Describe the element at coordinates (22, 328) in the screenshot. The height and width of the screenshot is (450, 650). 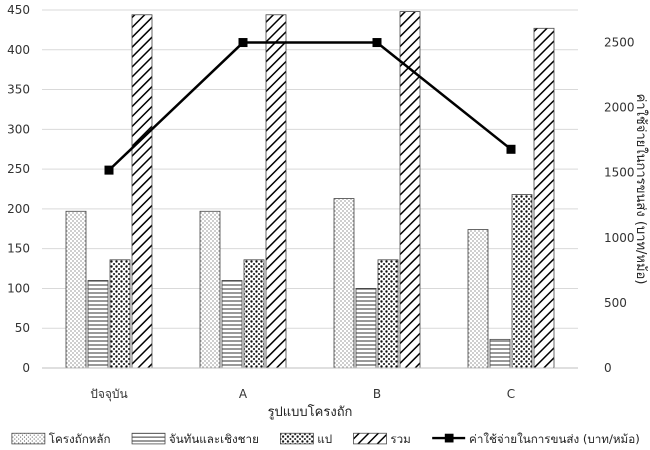
I see `y-tick-label: 50` at that location.